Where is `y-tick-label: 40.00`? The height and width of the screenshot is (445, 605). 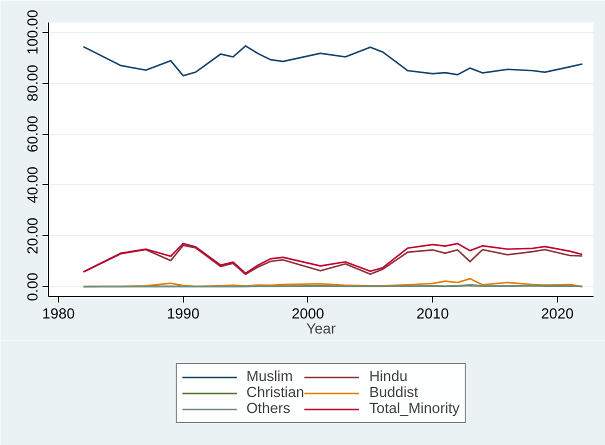
y-tick-label: 40.00 is located at coordinates (34, 185).